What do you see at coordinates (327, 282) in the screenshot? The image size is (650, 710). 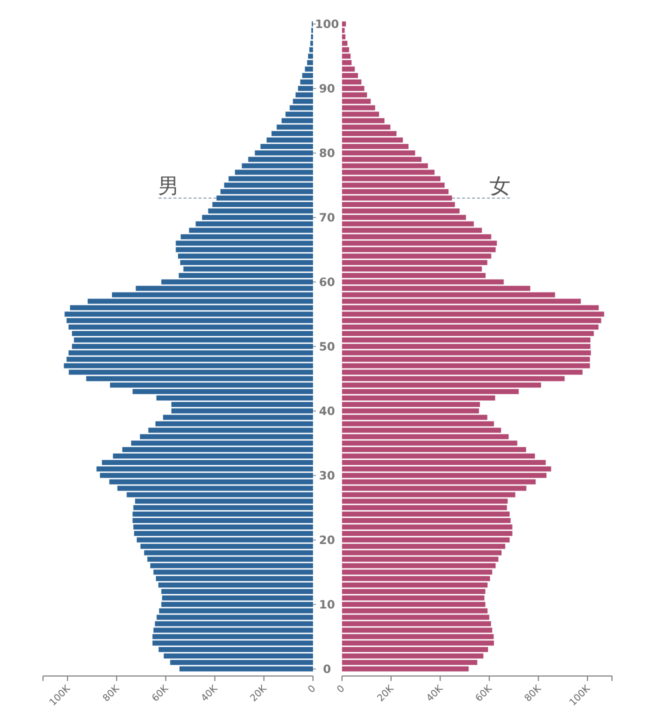 I see `y-tick-label: 60` at bounding box center [327, 282].